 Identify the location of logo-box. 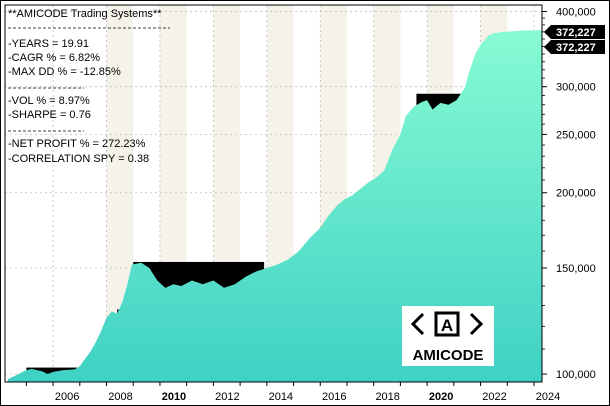
(447, 324).